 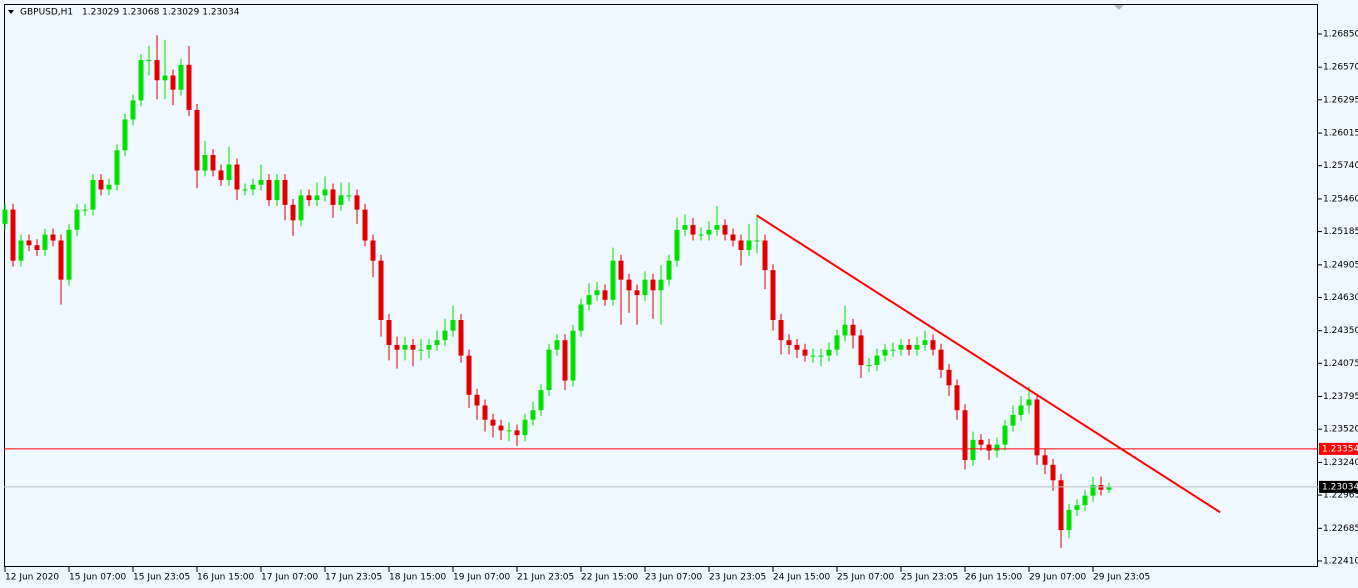 I want to click on x-tick-label: 15 Jun 23:05, so click(x=161, y=578).